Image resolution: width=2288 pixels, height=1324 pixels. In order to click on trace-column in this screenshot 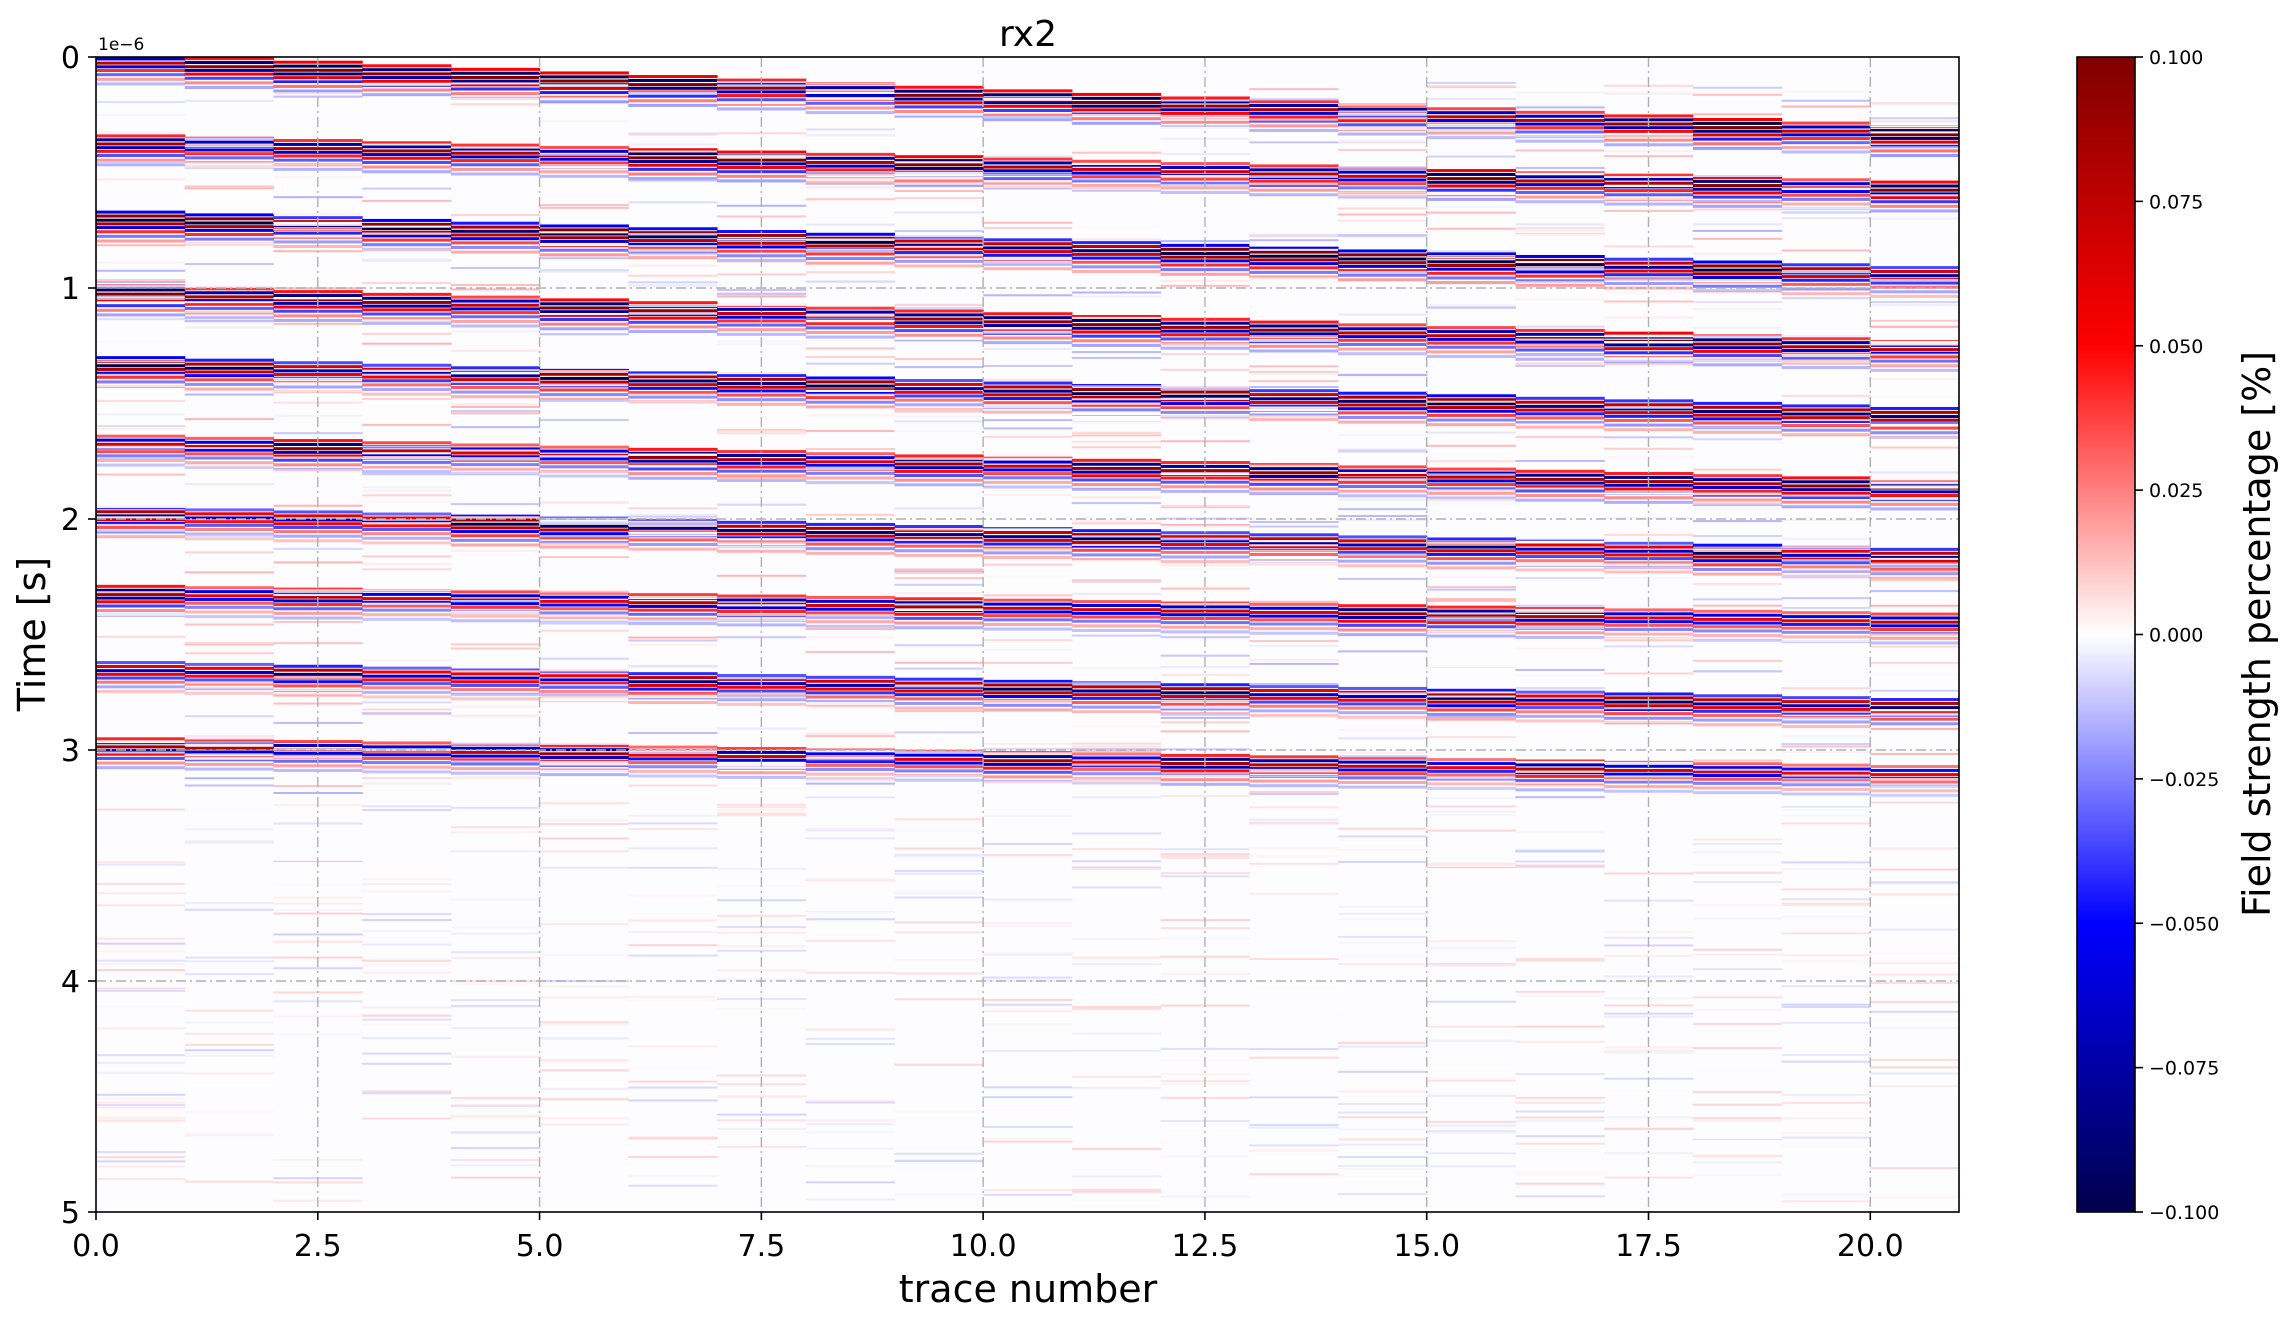, I will do `click(1560, 644)`.